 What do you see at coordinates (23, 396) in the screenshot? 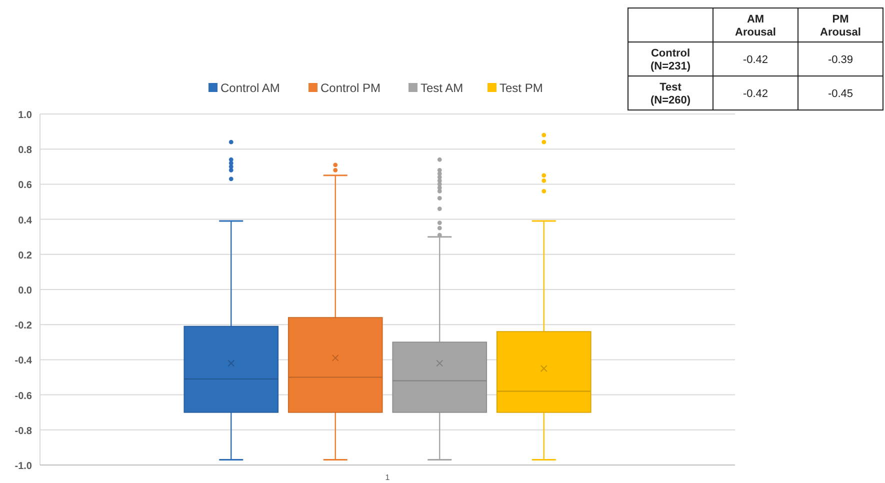
I see `y-tick-label: -0.6` at bounding box center [23, 396].